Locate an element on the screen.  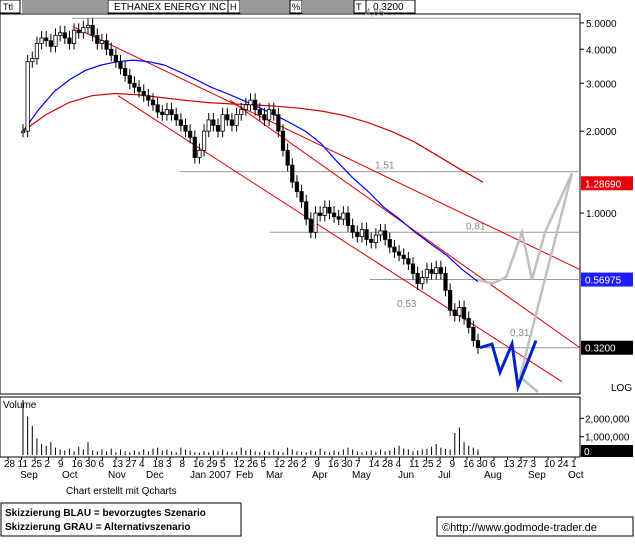
time-tick-label: 12 is located at coordinates (240, 464).